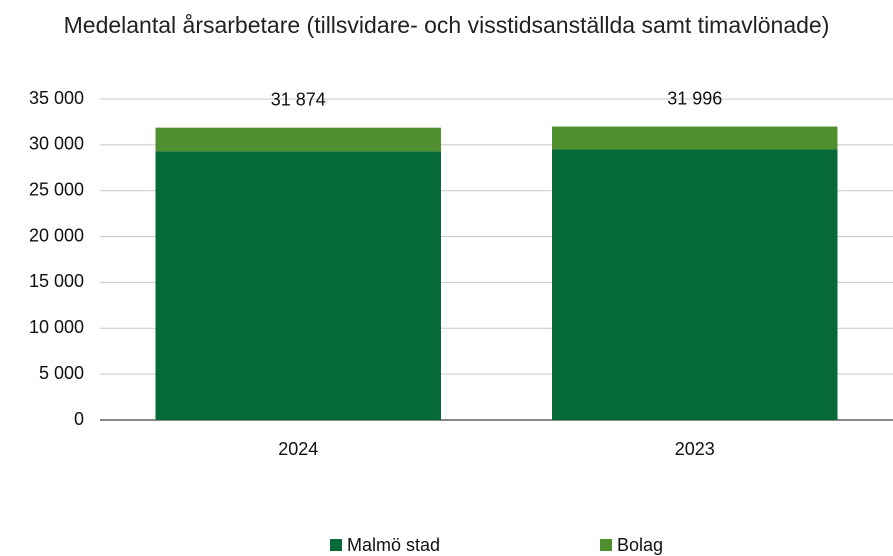 The image size is (893, 556). What do you see at coordinates (56, 281) in the screenshot?
I see `y-tick-label: 15 000` at bounding box center [56, 281].